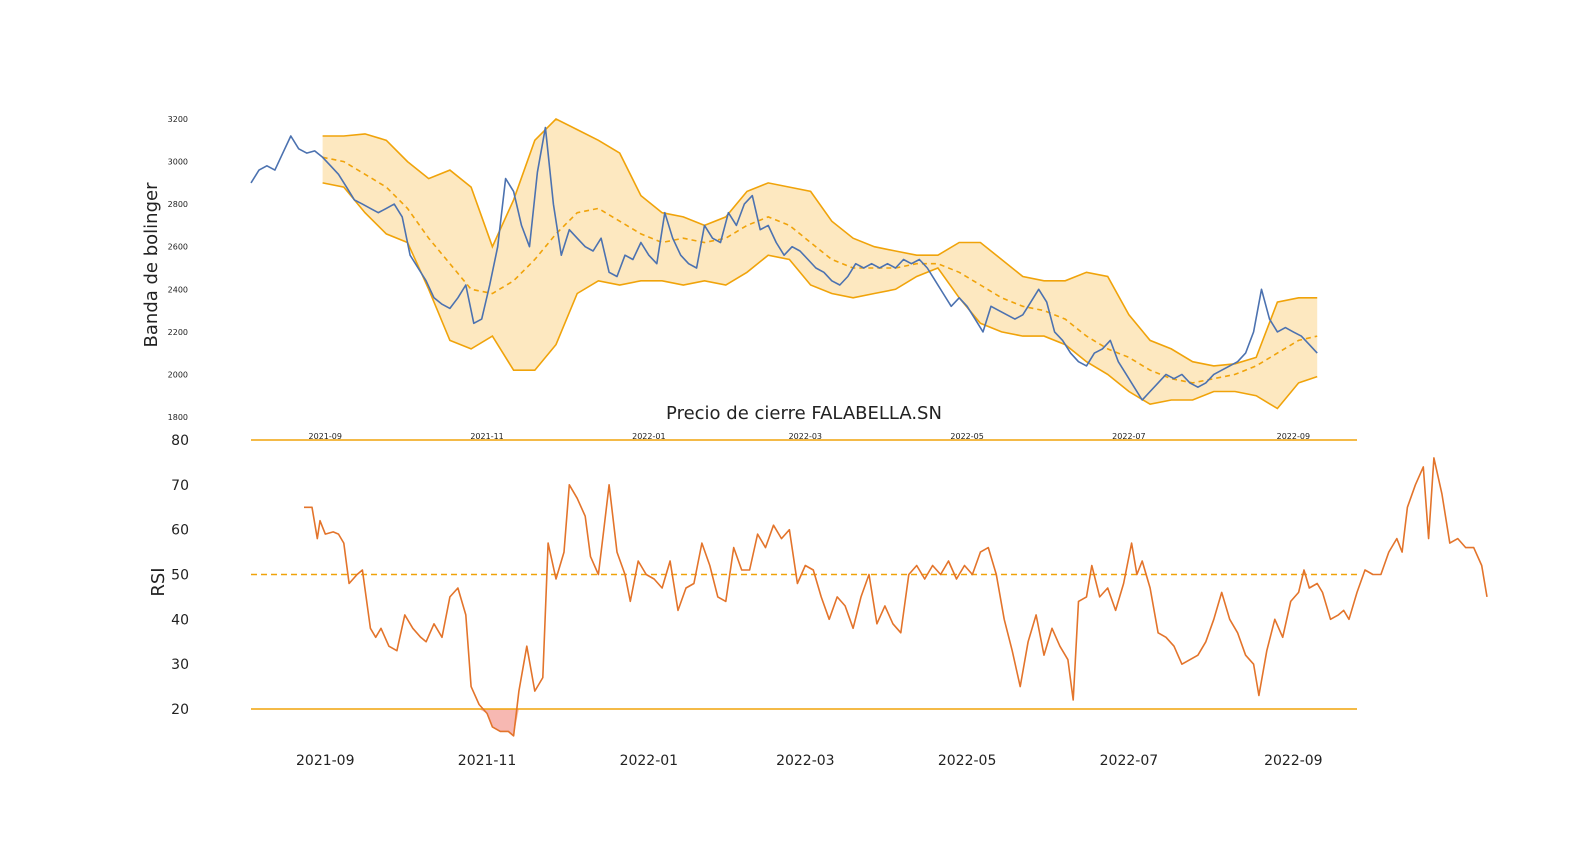  What do you see at coordinates (178, 204) in the screenshot?
I see `bollinger-y-tick-label: 2800` at bounding box center [178, 204].